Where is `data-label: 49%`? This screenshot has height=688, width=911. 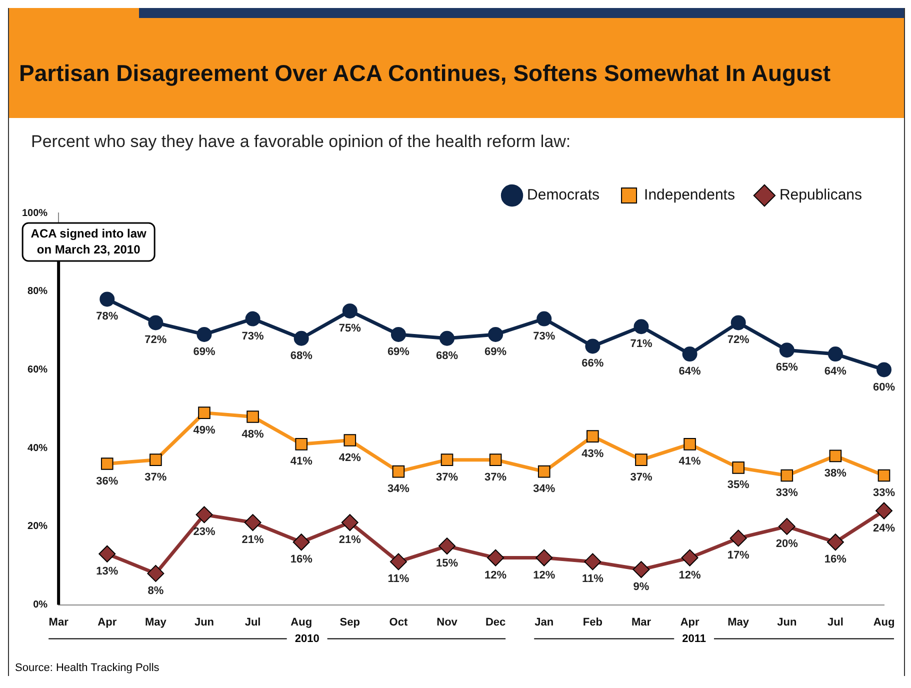 data-label: 49% is located at coordinates (204, 430).